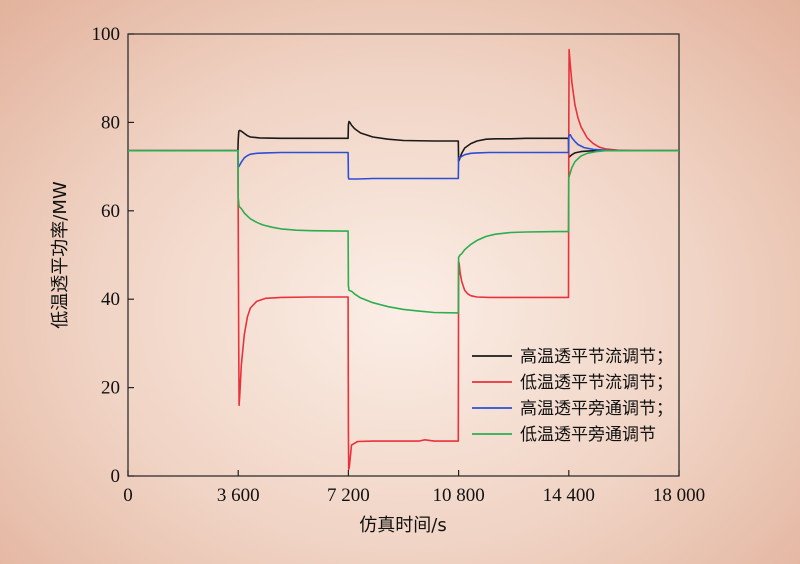 Image resolution: width=800 pixels, height=564 pixels. I want to click on x-tick-label: 7 200, so click(348, 495).